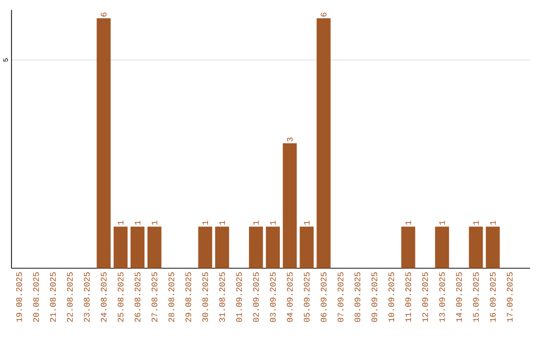 The image size is (540, 339). Describe the element at coordinates (188, 297) in the screenshot. I see `x-tick-label: 29.08.2025` at that location.